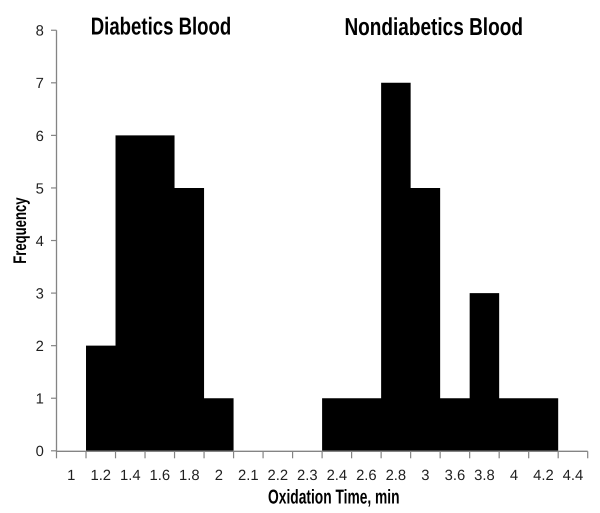  I want to click on svg-text: 2.2, so click(278, 476).